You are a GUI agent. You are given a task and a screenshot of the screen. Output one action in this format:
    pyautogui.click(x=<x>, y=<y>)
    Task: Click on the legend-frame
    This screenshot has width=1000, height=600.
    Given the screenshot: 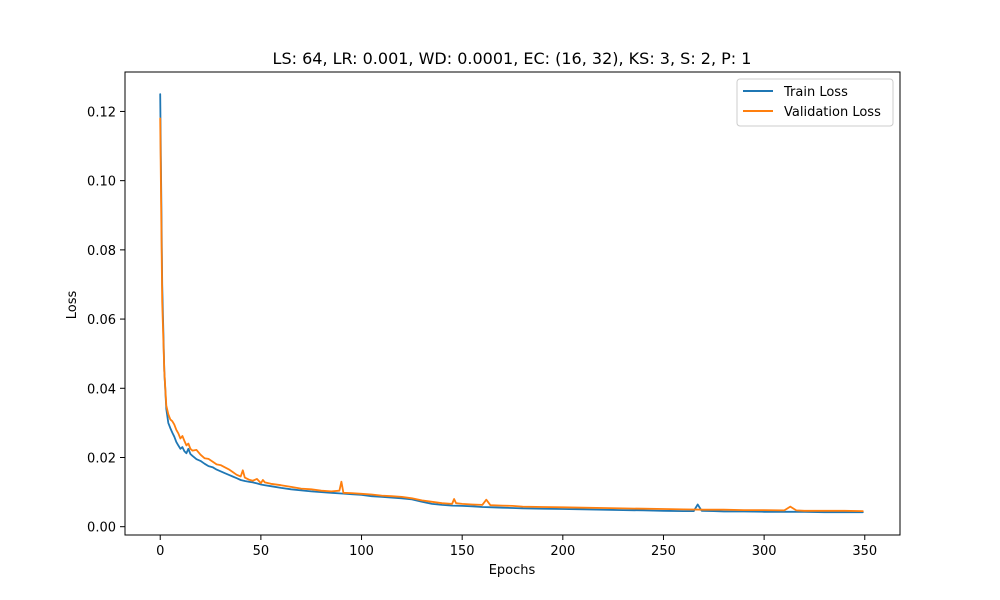 What is the action you would take?
    pyautogui.click(x=815, y=102)
    